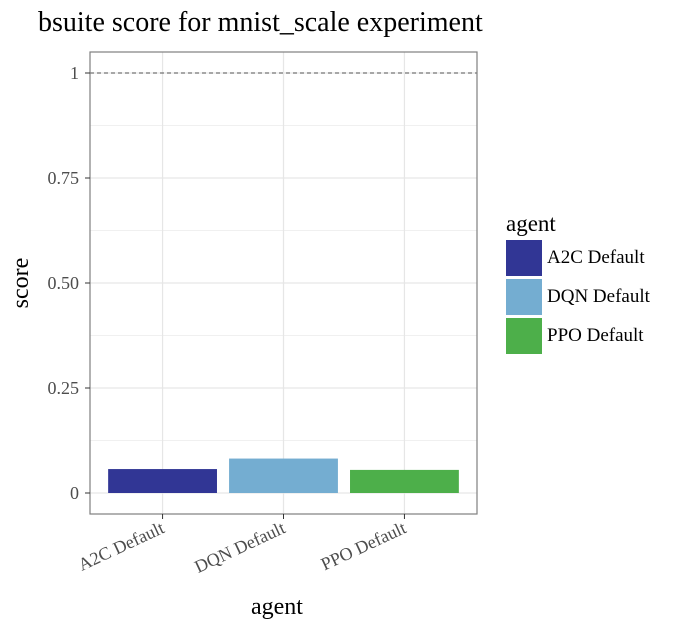 This screenshot has height=636, width=683. Describe the element at coordinates (74, 493) in the screenshot. I see `y-tick-label: 0` at that location.